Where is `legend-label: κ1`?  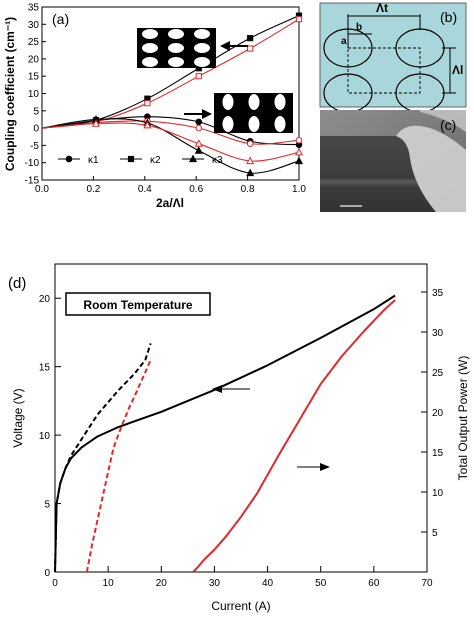 legend-label: κ1 is located at coordinates (93, 160).